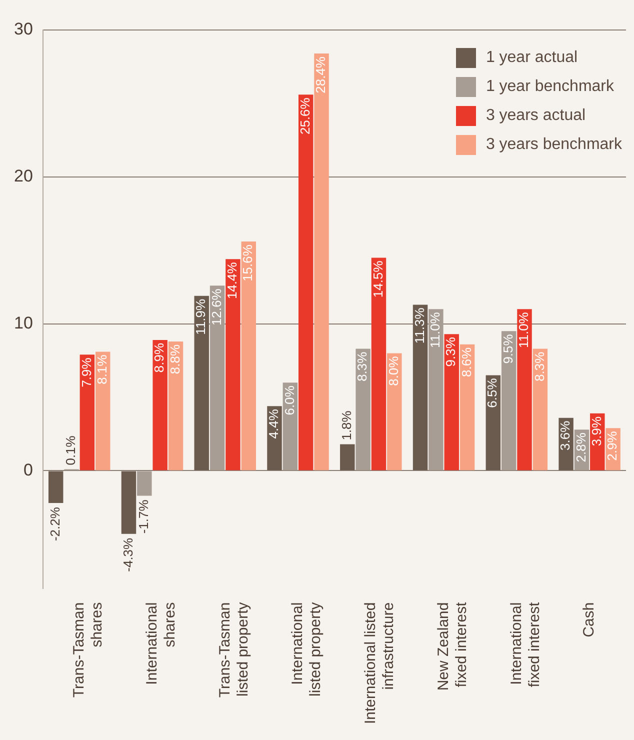 The height and width of the screenshot is (740, 634). What do you see at coordinates (28, 470) in the screenshot?
I see `y-tick-label: 0` at bounding box center [28, 470].